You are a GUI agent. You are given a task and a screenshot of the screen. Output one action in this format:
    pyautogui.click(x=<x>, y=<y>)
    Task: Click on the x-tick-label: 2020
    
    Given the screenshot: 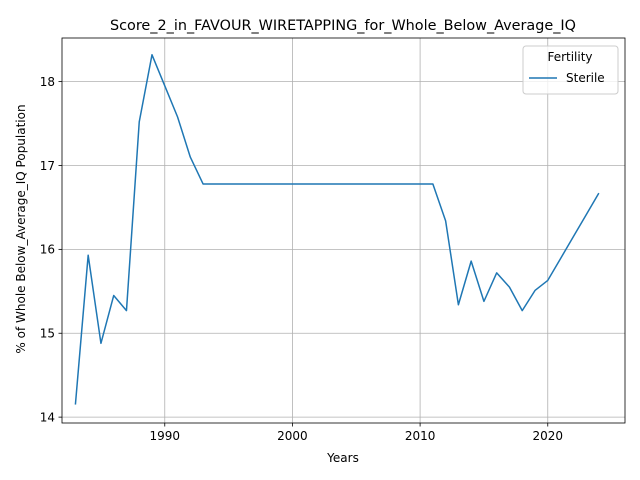 What is the action you would take?
    pyautogui.click(x=547, y=436)
    